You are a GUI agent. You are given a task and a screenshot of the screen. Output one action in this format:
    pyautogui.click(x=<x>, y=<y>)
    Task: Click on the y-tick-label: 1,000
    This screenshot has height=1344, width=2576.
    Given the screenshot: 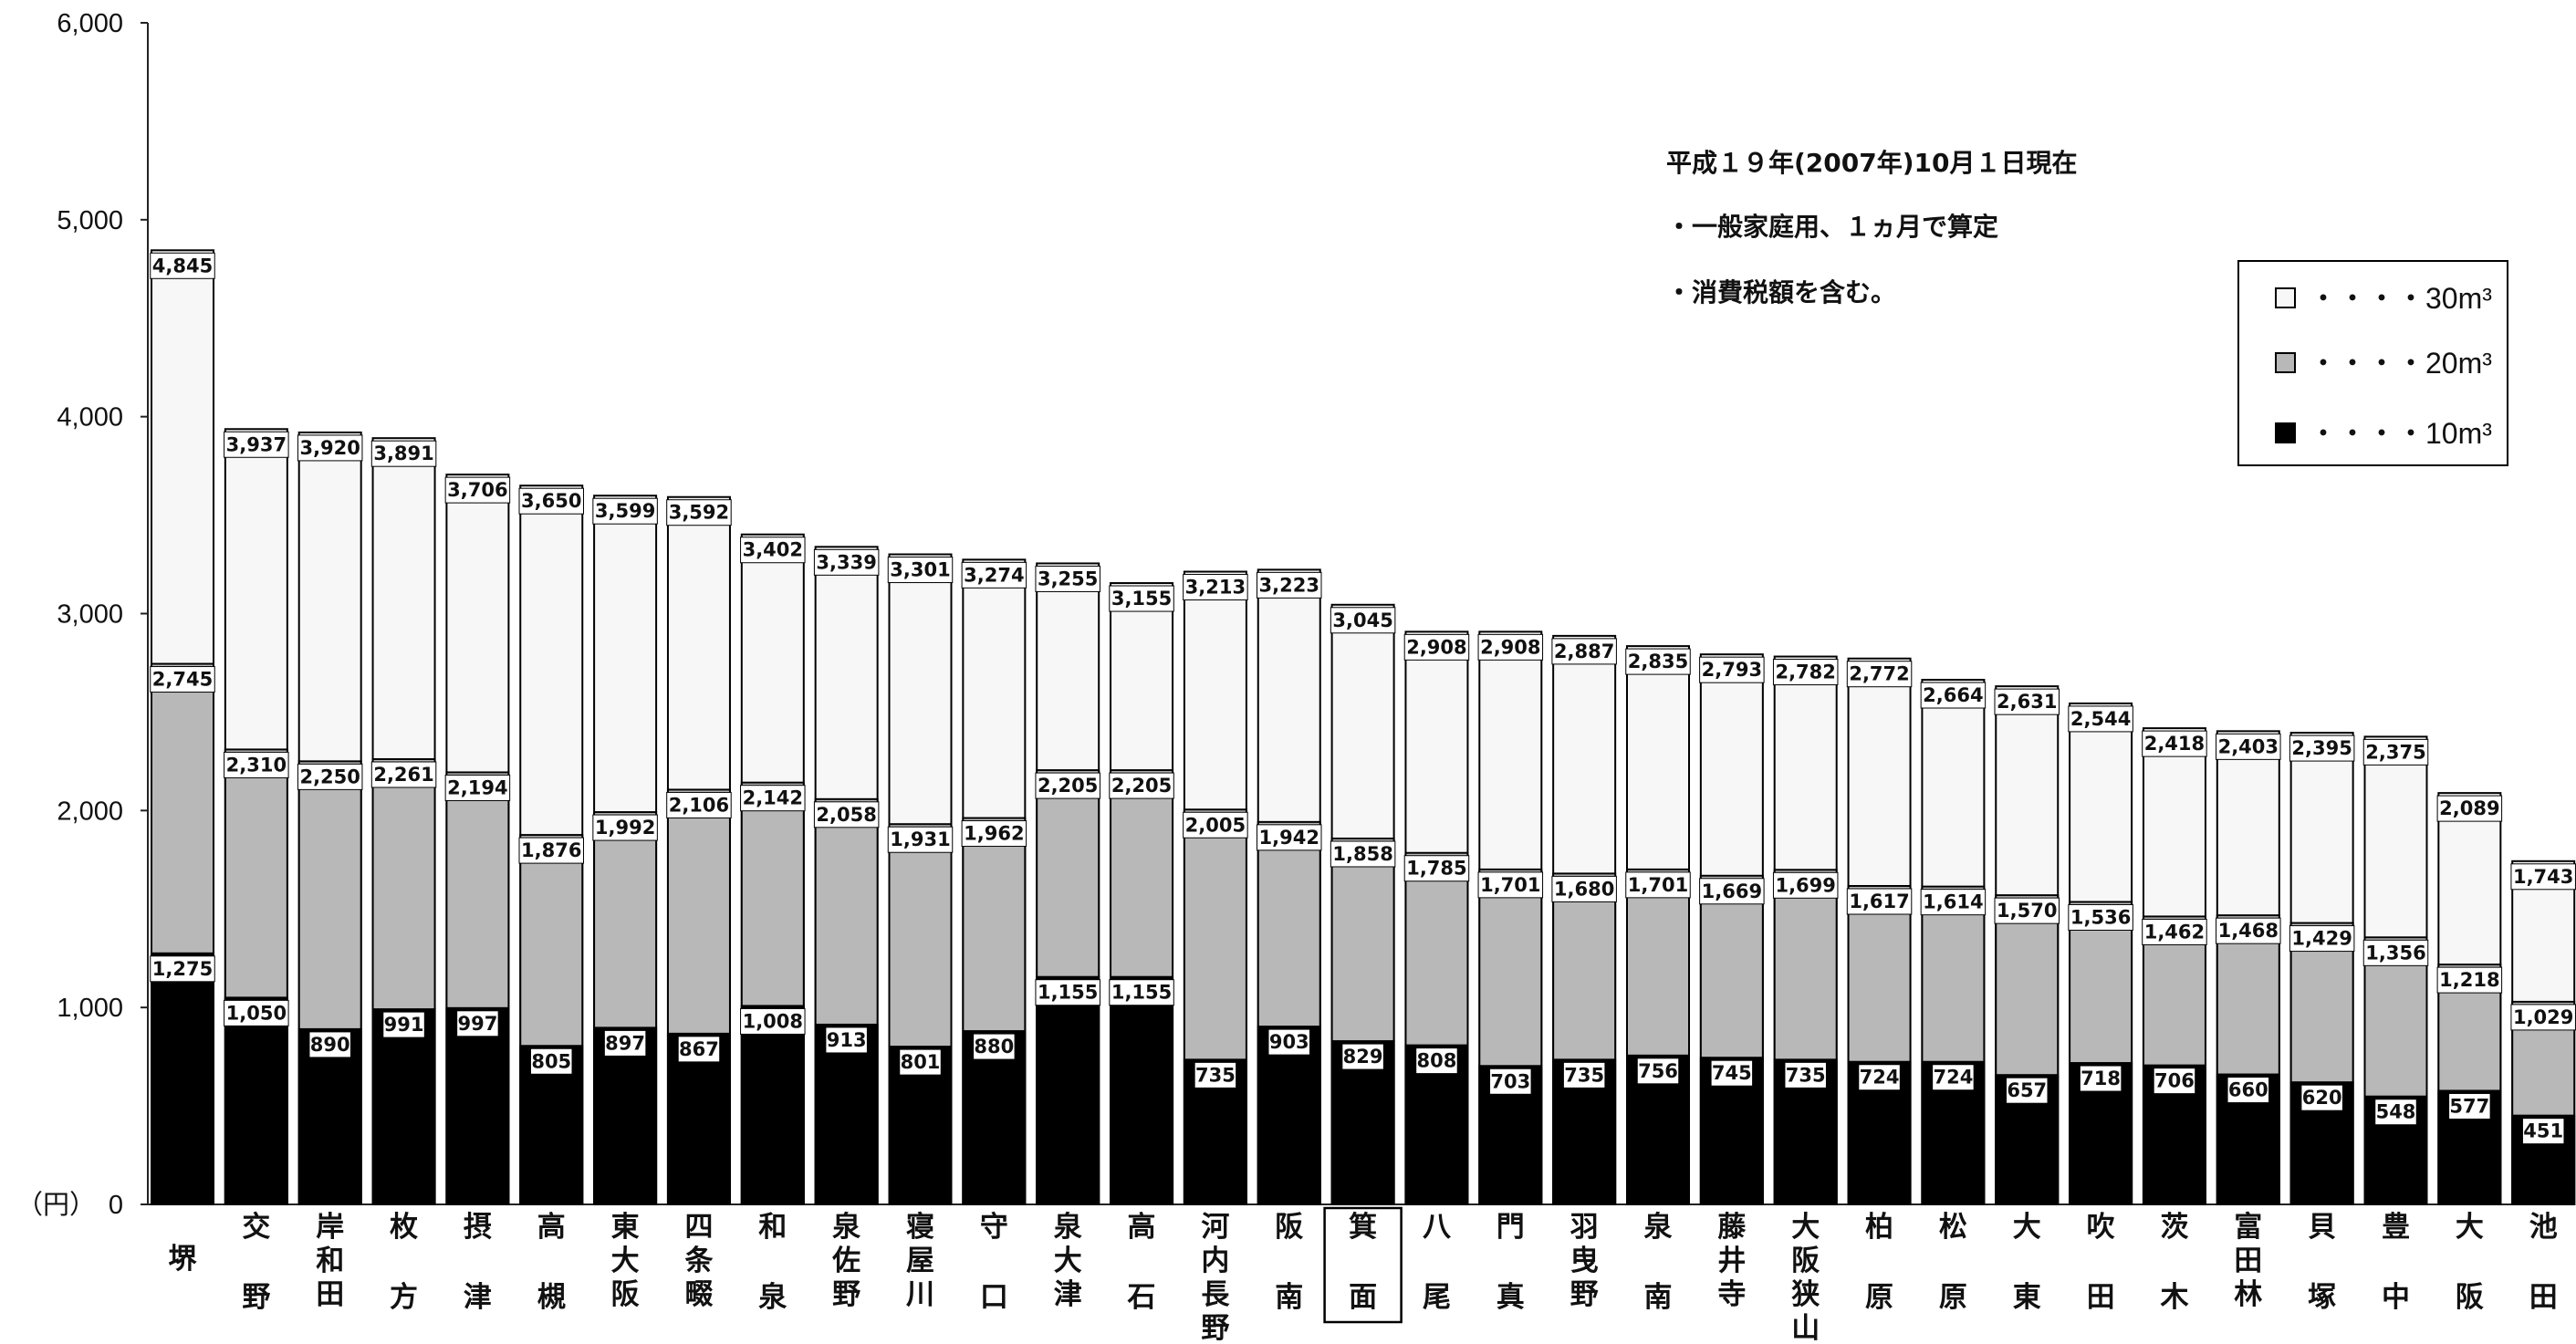 What is the action you would take?
    pyautogui.click(x=90, y=1008)
    